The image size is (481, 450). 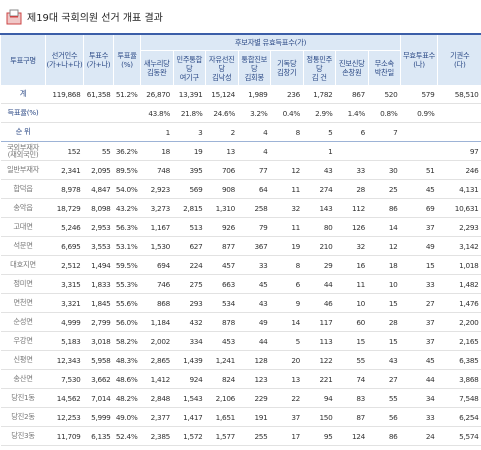 What do you see at coordinates (319, 417) in the screenshot?
I see `cell: 150` at bounding box center [319, 417].